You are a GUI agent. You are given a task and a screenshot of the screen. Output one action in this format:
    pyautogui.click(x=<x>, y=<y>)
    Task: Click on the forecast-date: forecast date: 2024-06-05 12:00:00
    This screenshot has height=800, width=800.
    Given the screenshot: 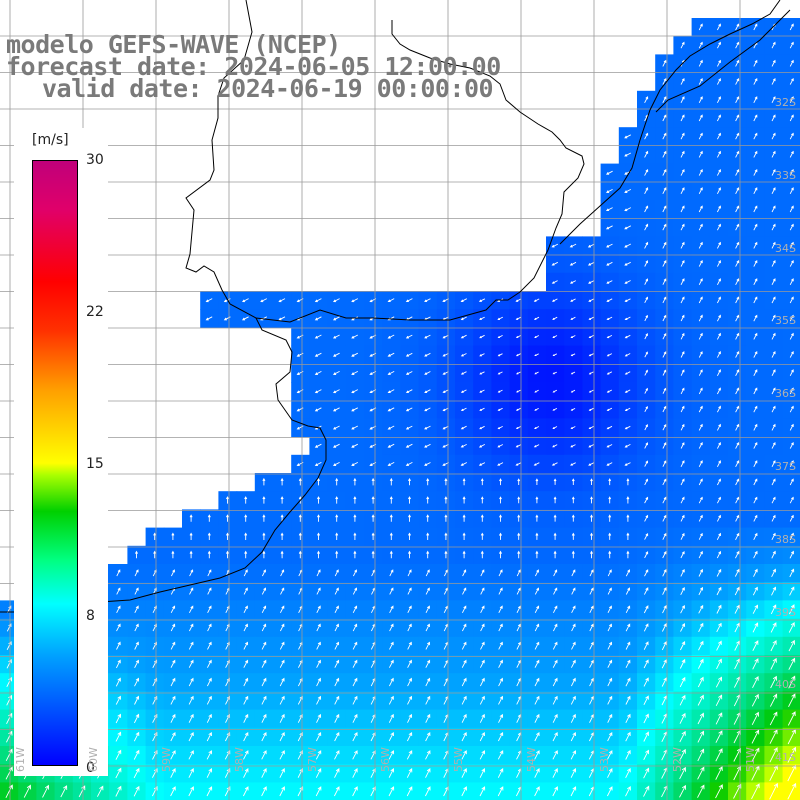 What is the action you would take?
    pyautogui.click(x=253, y=66)
    